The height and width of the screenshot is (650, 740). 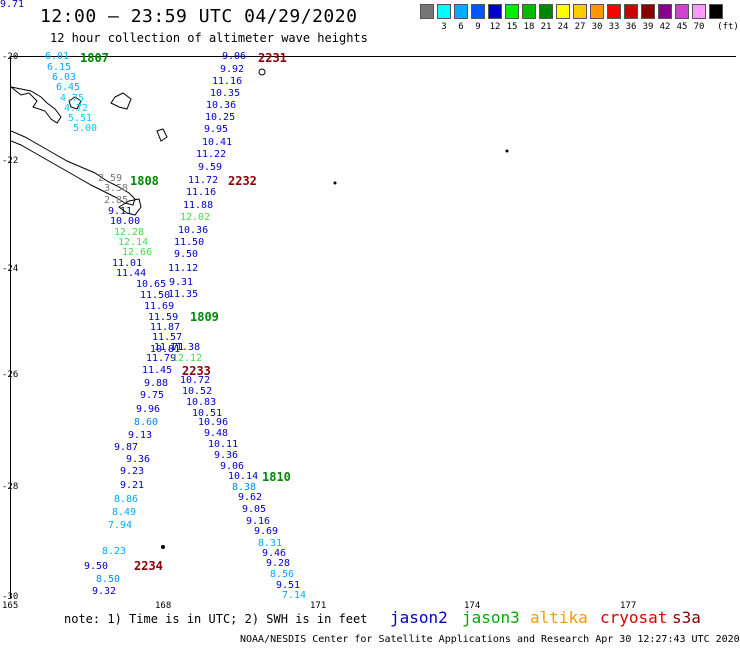 I want to click on wave-height-value: 12.14, so click(x=133, y=242).